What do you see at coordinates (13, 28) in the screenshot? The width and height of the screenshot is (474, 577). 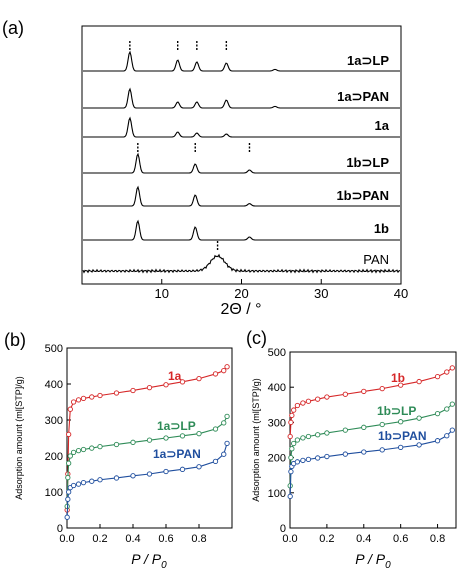 I see `panel-a-label: (a)` at bounding box center [13, 28].